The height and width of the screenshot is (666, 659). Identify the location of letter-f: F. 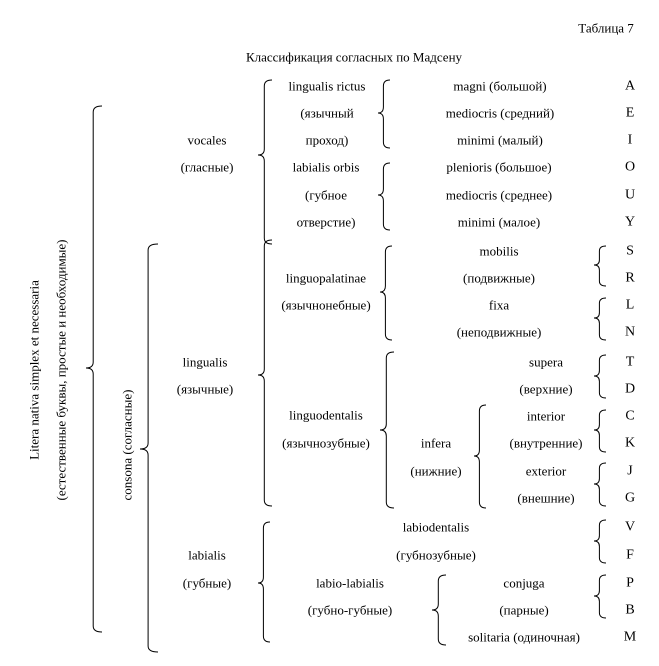
(630, 555).